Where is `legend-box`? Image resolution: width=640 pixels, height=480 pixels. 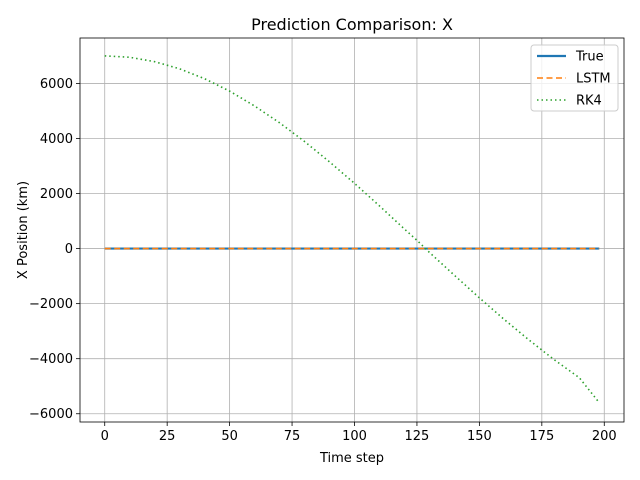
legend-box is located at coordinates (574, 78).